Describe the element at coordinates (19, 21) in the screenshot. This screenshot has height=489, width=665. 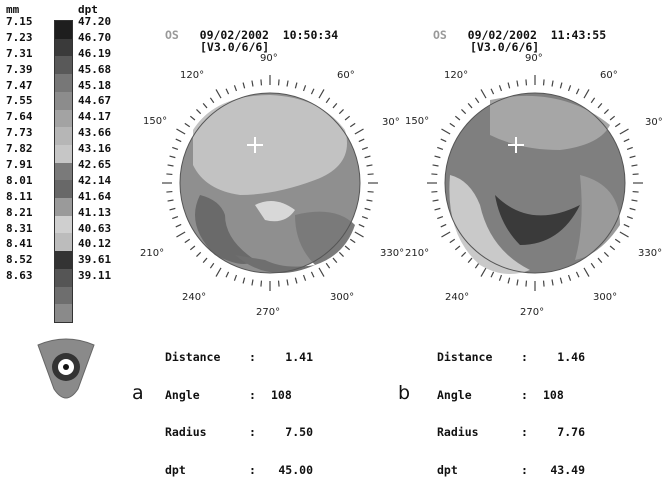
I see `mm-scale-value: 7.15` at that location.